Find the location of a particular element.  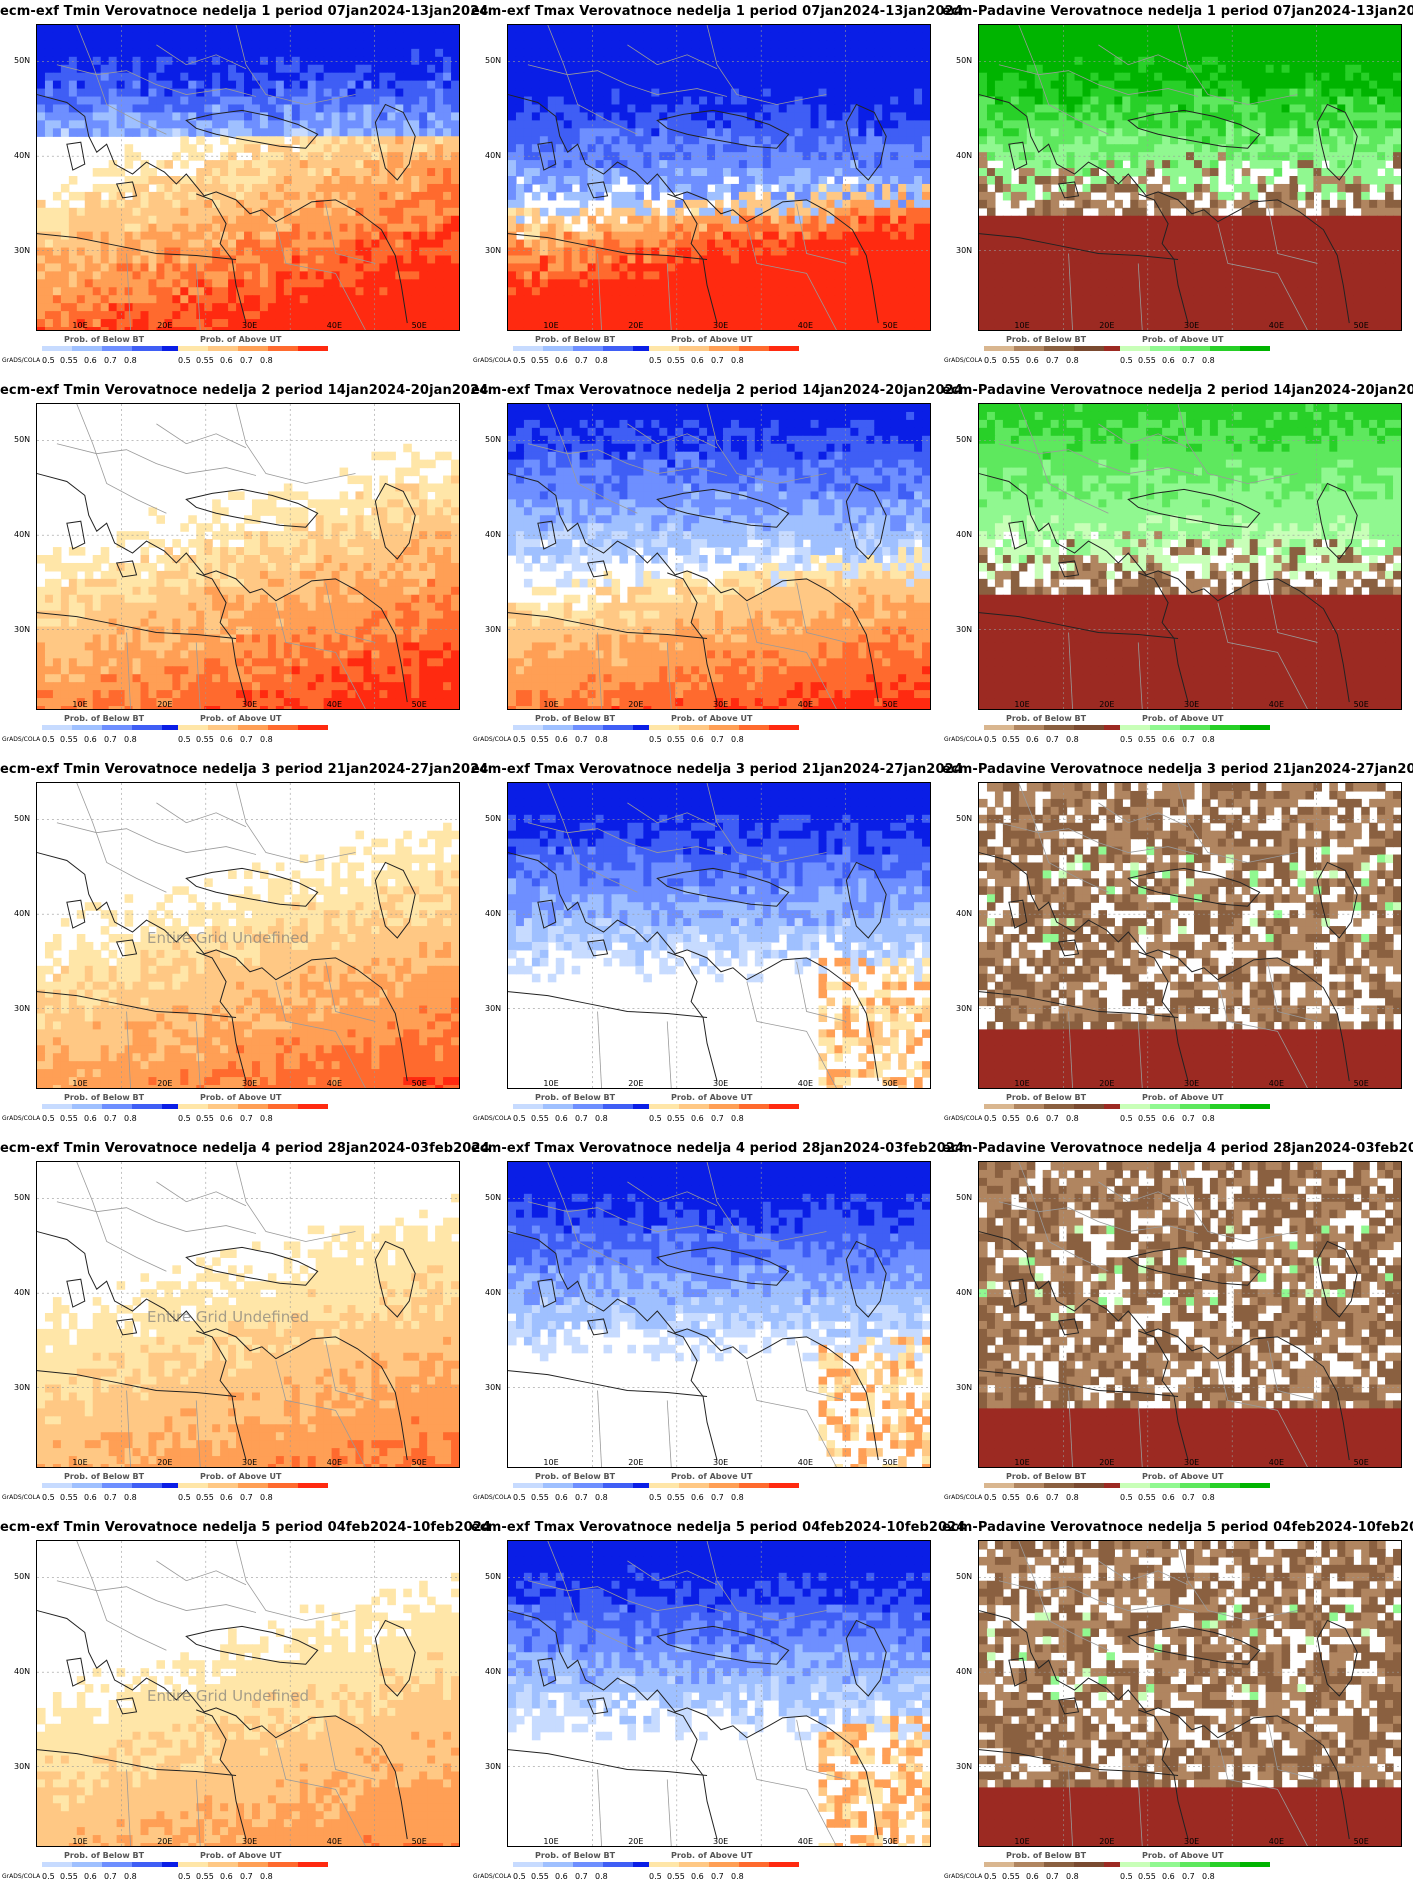

below-scale-label: Prob. of Below BT is located at coordinates (104, 339).